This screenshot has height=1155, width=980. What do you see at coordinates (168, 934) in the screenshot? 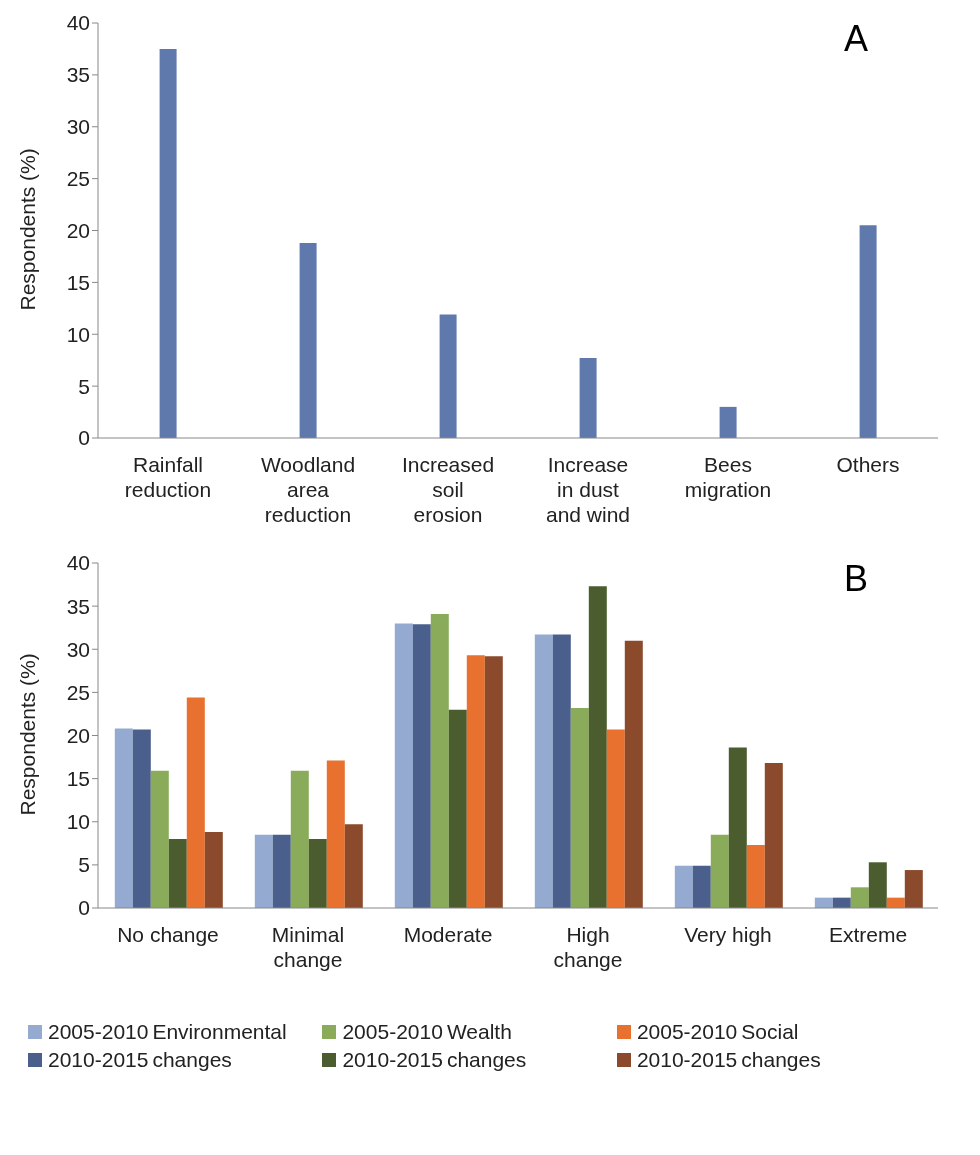
I see `x-tick-label: No change` at bounding box center [168, 934].